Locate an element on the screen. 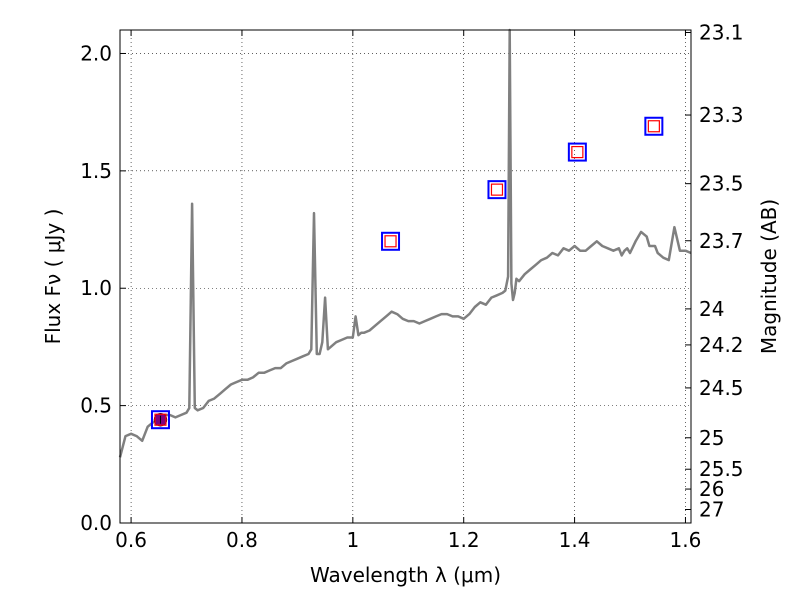 The height and width of the screenshot is (600, 800). photometry-point-0-outer-square is located at coordinates (160, 420).